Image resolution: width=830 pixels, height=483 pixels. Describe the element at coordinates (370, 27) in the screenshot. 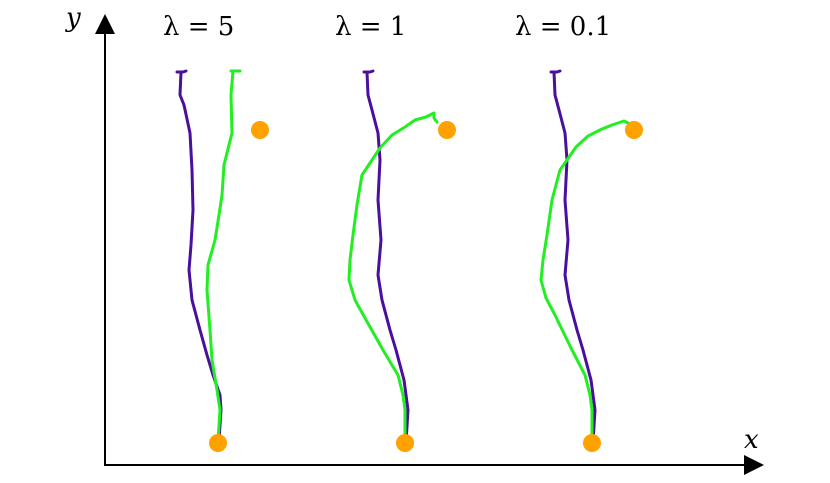

I see `panel-title-2: λ = 1` at that location.